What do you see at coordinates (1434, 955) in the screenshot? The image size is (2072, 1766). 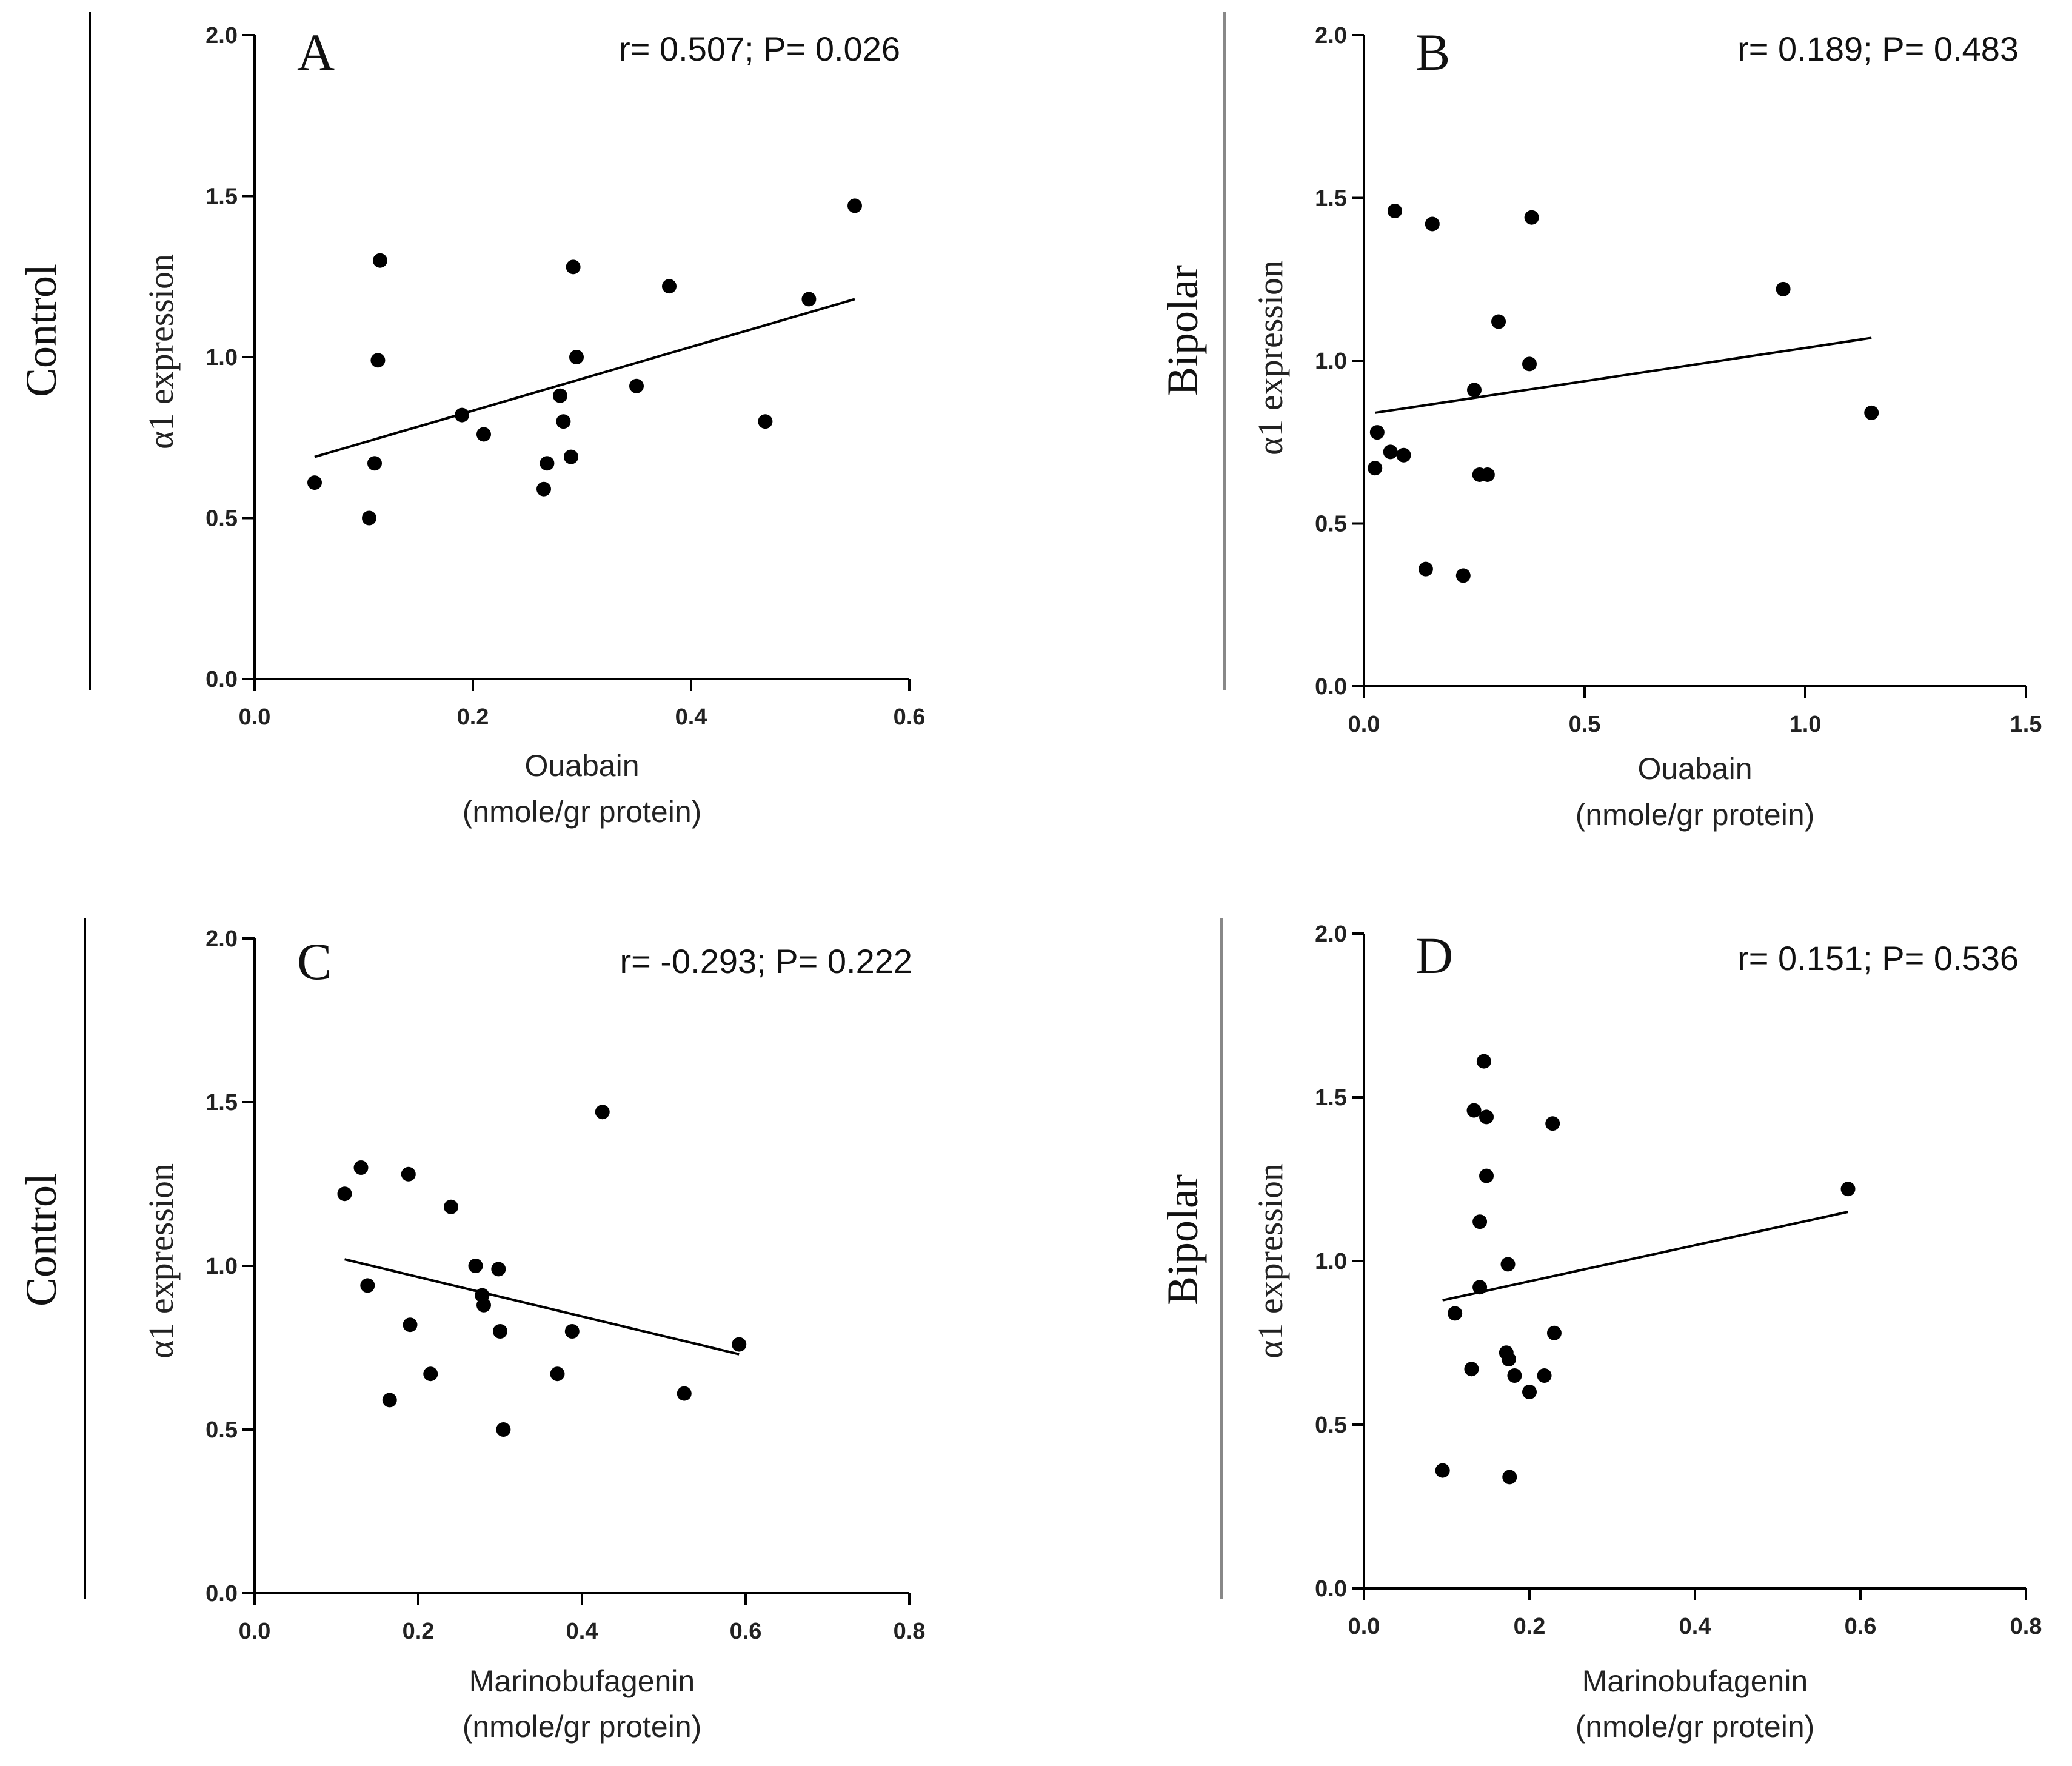 I see `panel-letter: D` at bounding box center [1434, 955].